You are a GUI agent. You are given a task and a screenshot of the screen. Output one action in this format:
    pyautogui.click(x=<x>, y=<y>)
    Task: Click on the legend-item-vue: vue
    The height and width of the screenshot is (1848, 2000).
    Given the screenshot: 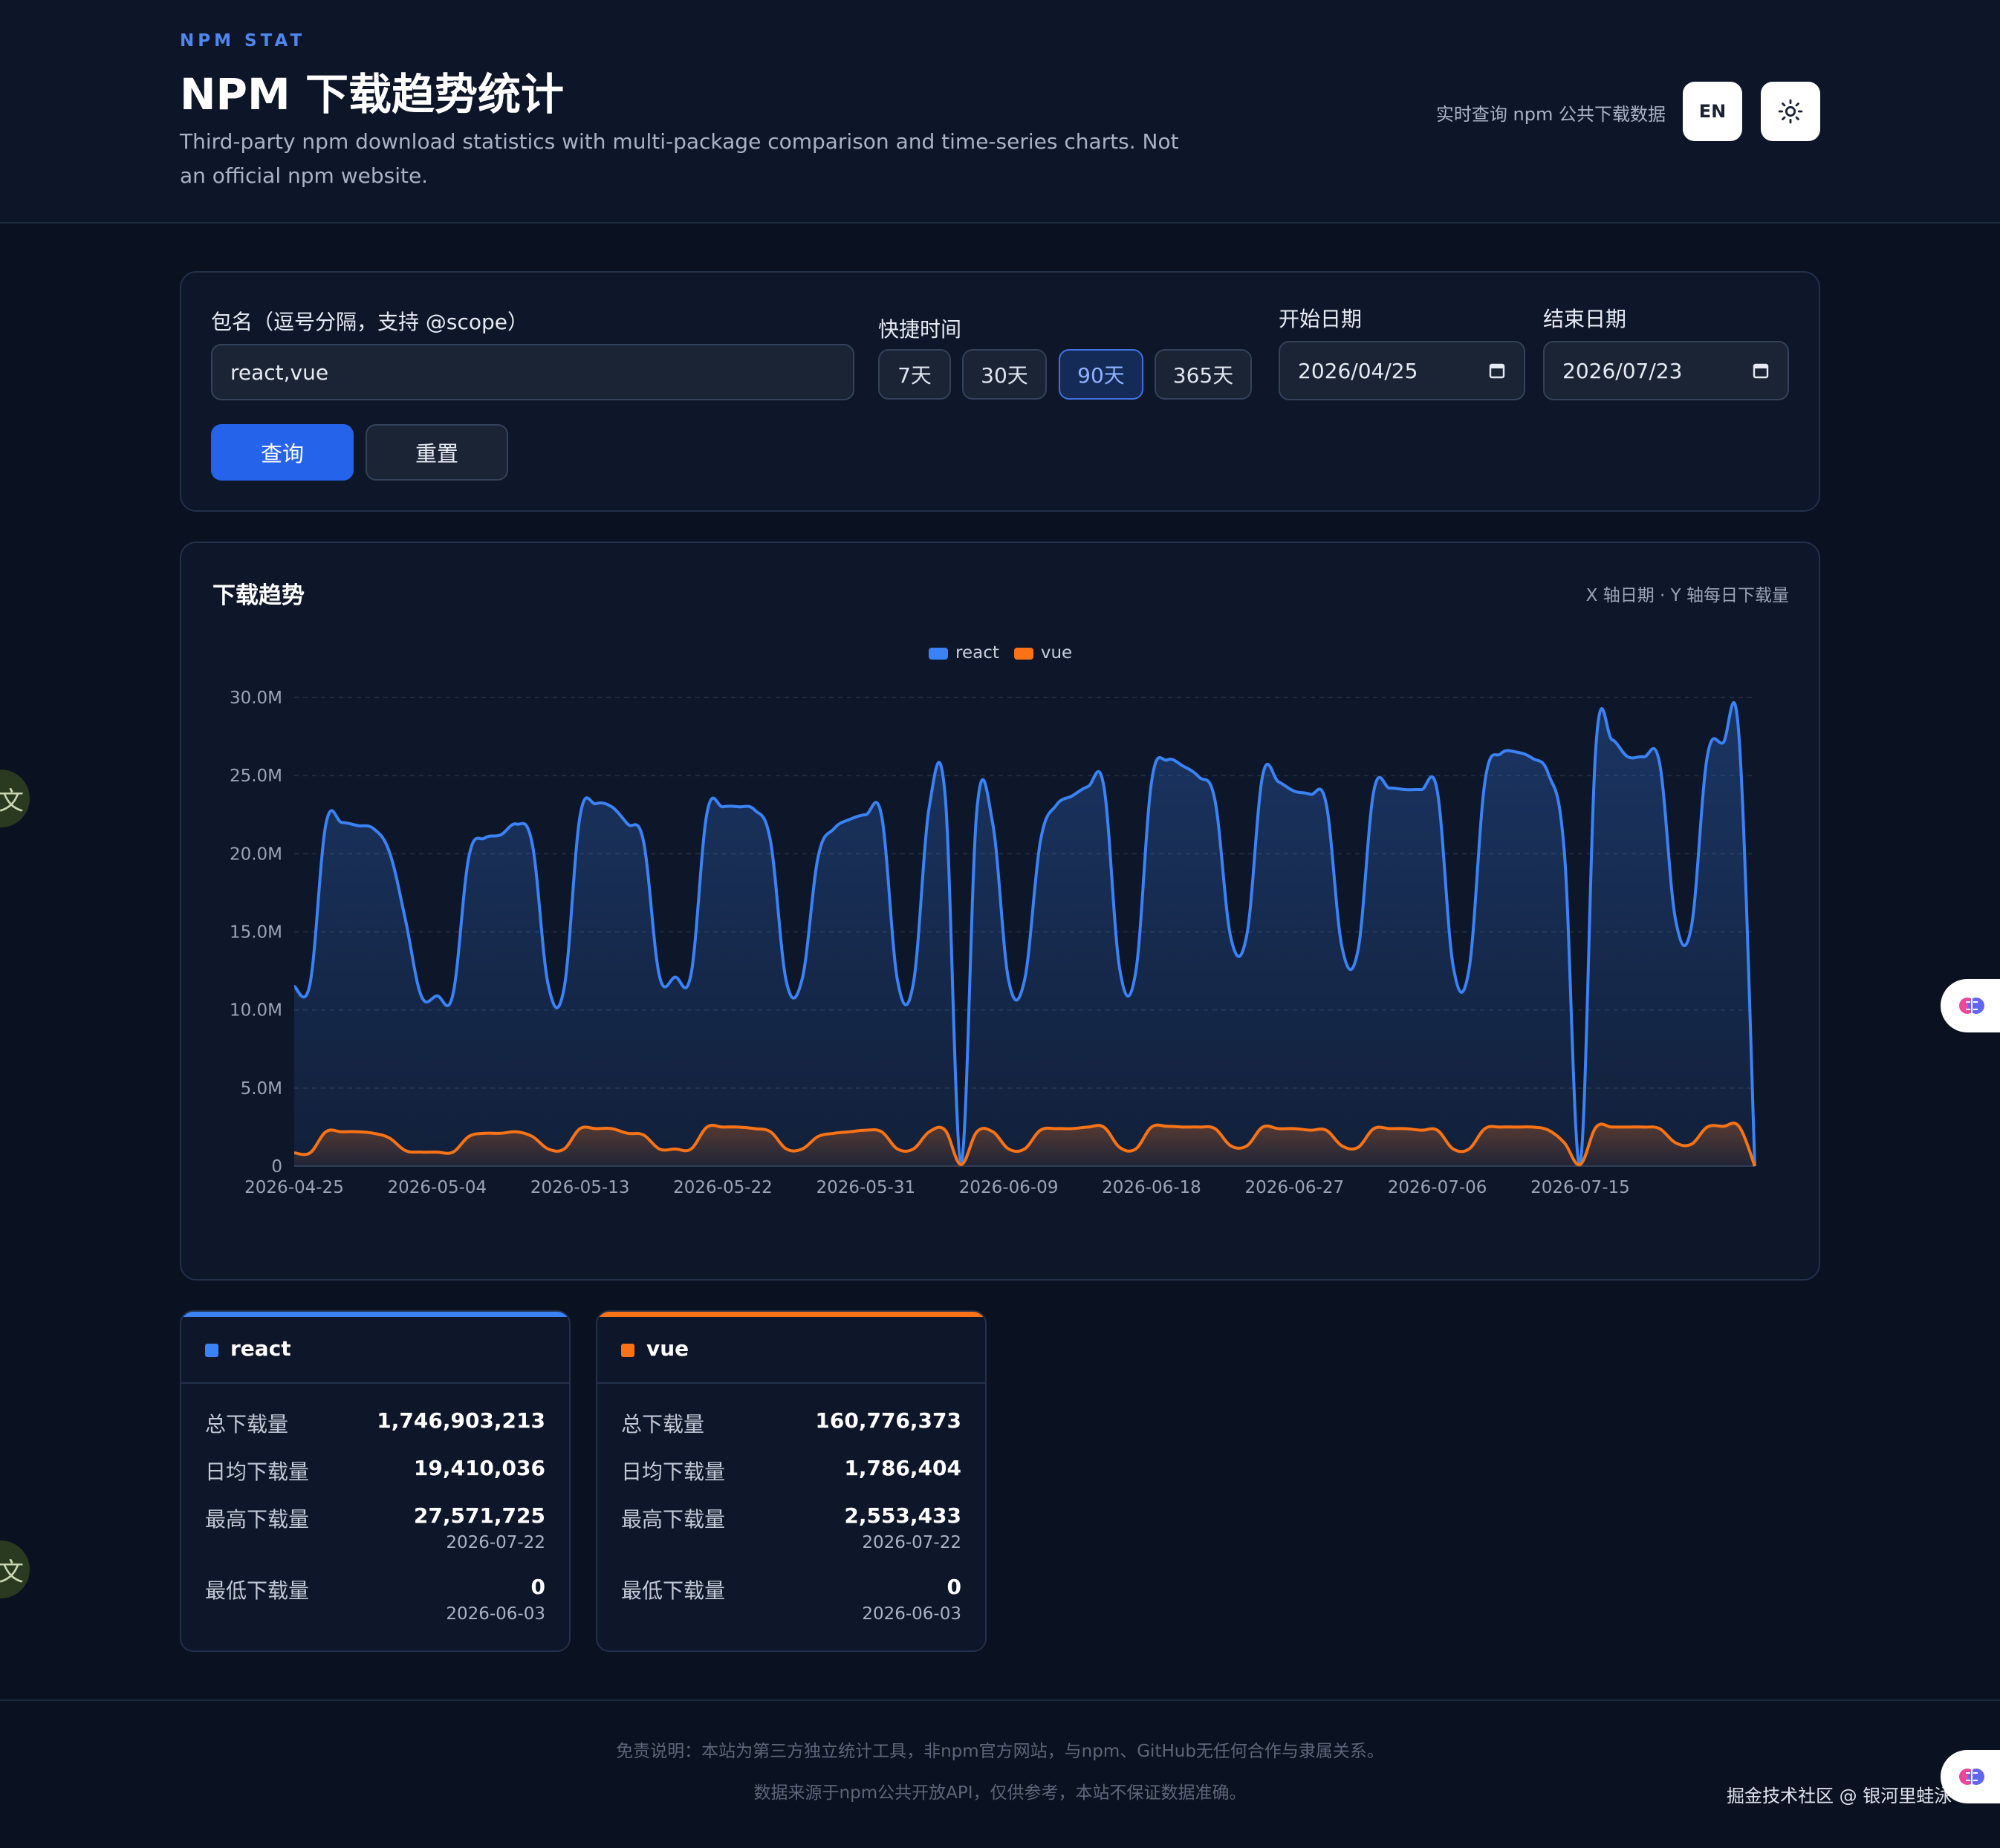 What is the action you would take?
    pyautogui.click(x=1043, y=653)
    